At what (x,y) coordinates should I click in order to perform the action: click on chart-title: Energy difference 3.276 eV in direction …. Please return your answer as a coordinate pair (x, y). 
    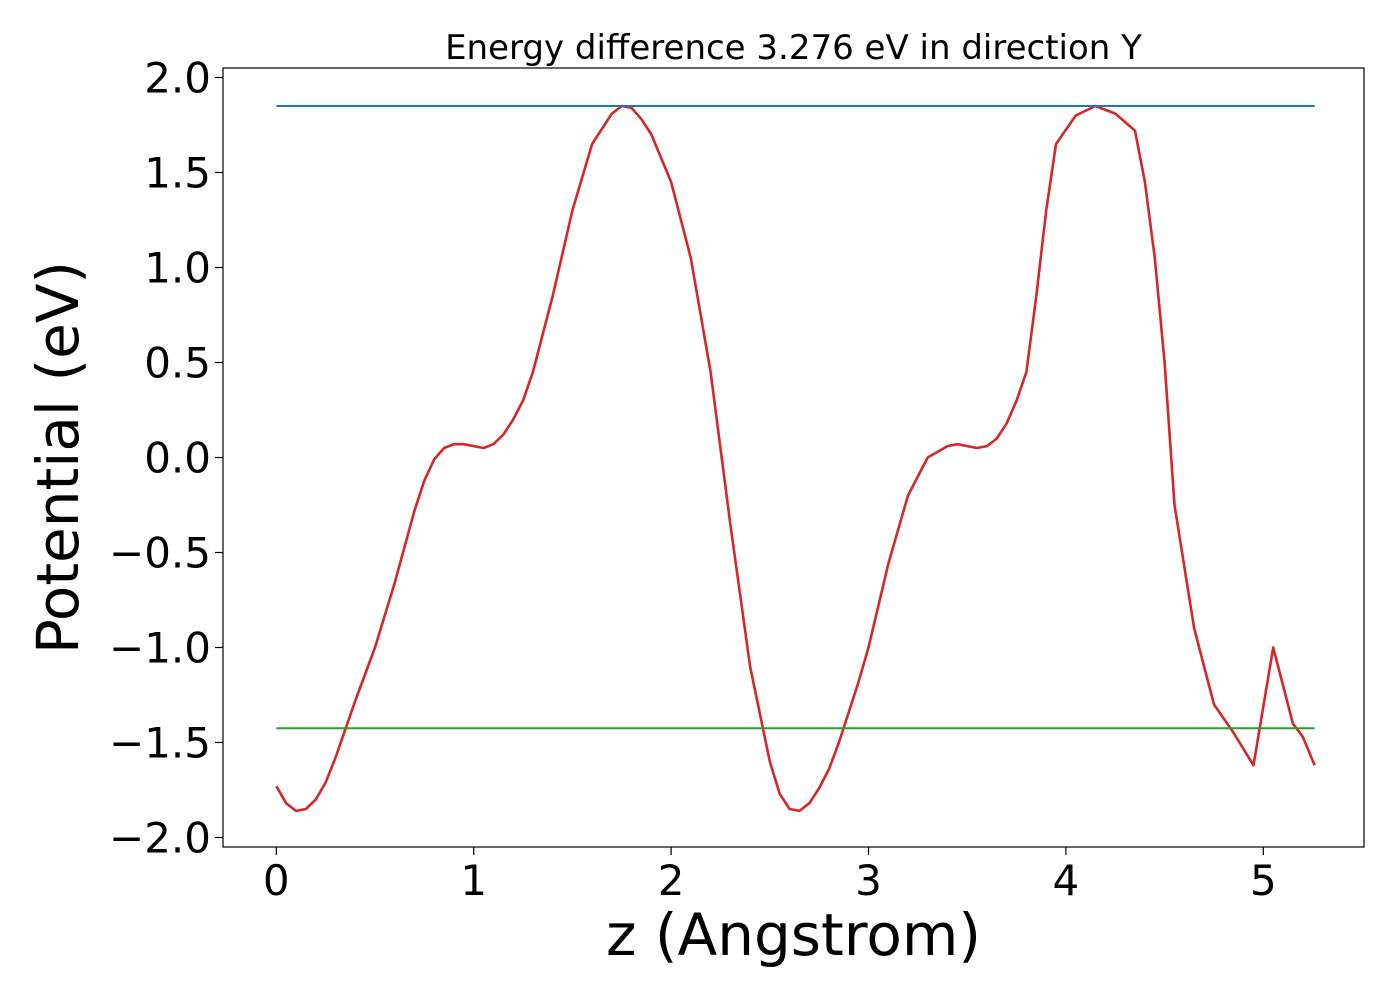
    Looking at the image, I should click on (793, 48).